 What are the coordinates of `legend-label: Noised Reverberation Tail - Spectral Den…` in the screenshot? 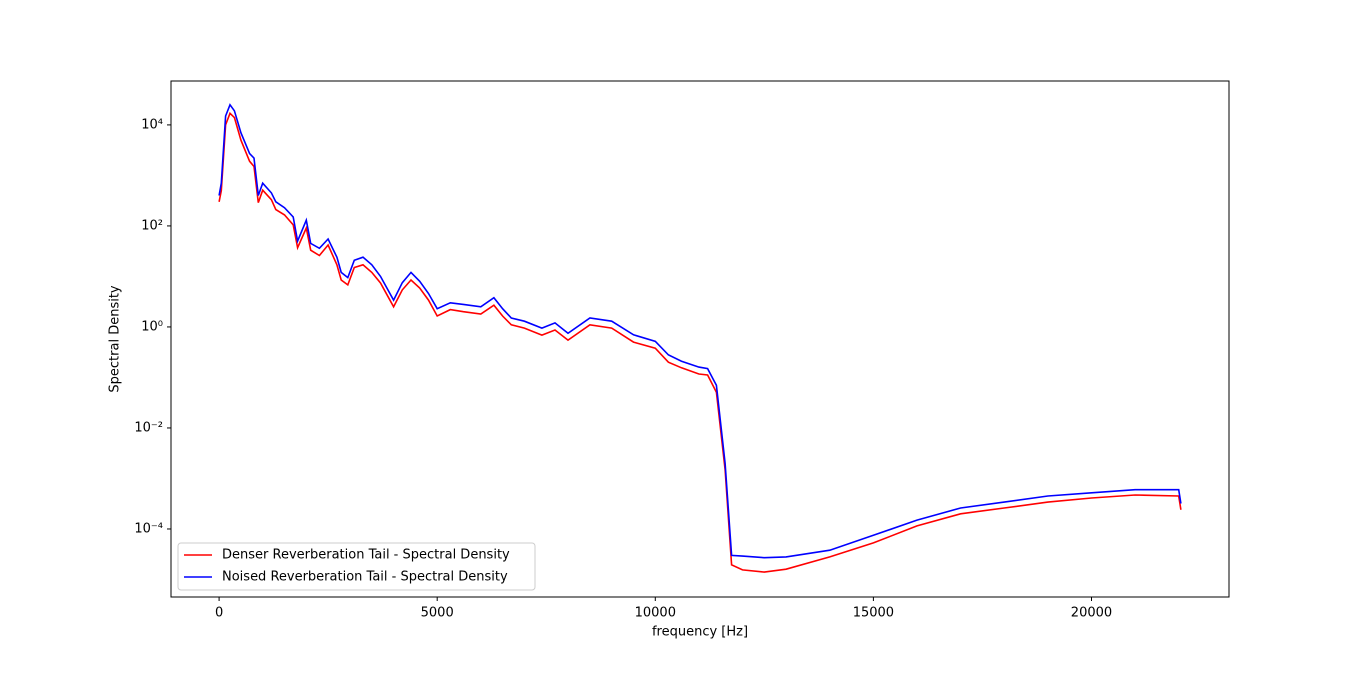 It's located at (365, 577).